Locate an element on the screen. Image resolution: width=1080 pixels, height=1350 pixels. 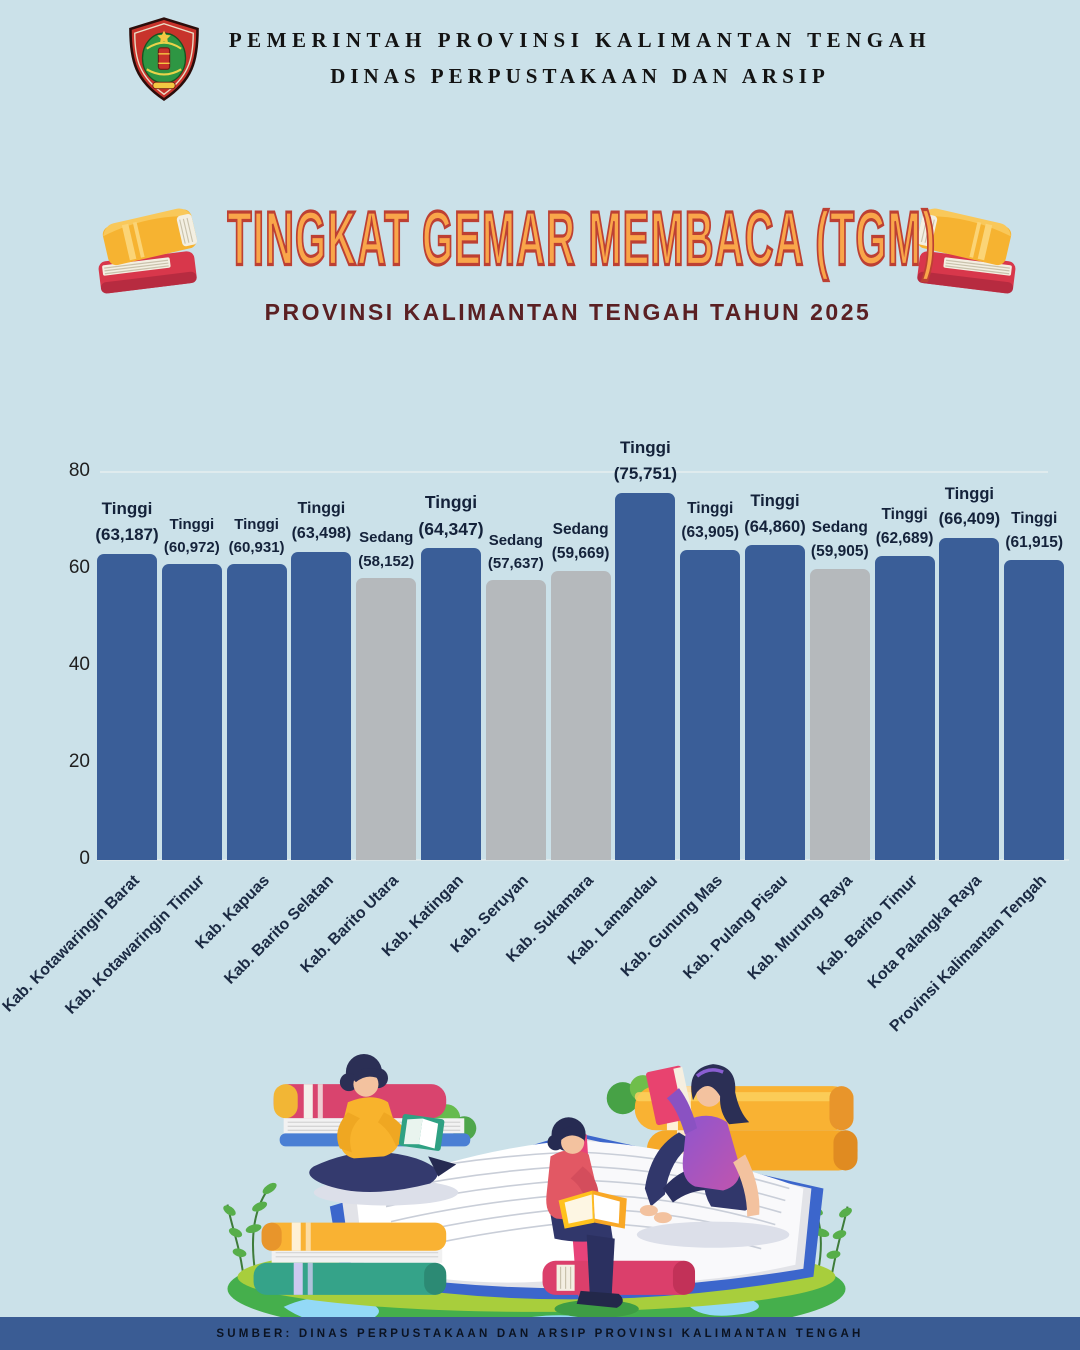
green-book is located at coordinates (421, 1132).